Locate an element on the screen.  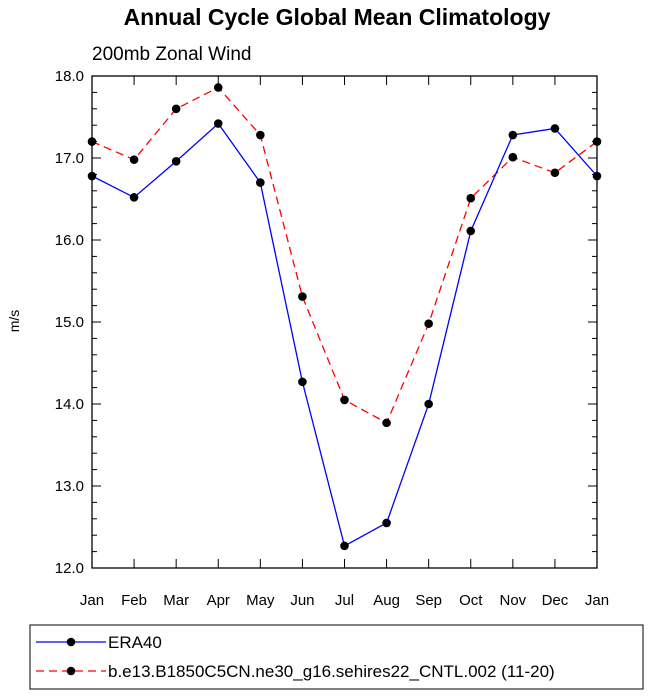
y-tick-label: 15.0 is located at coordinates (69, 322).